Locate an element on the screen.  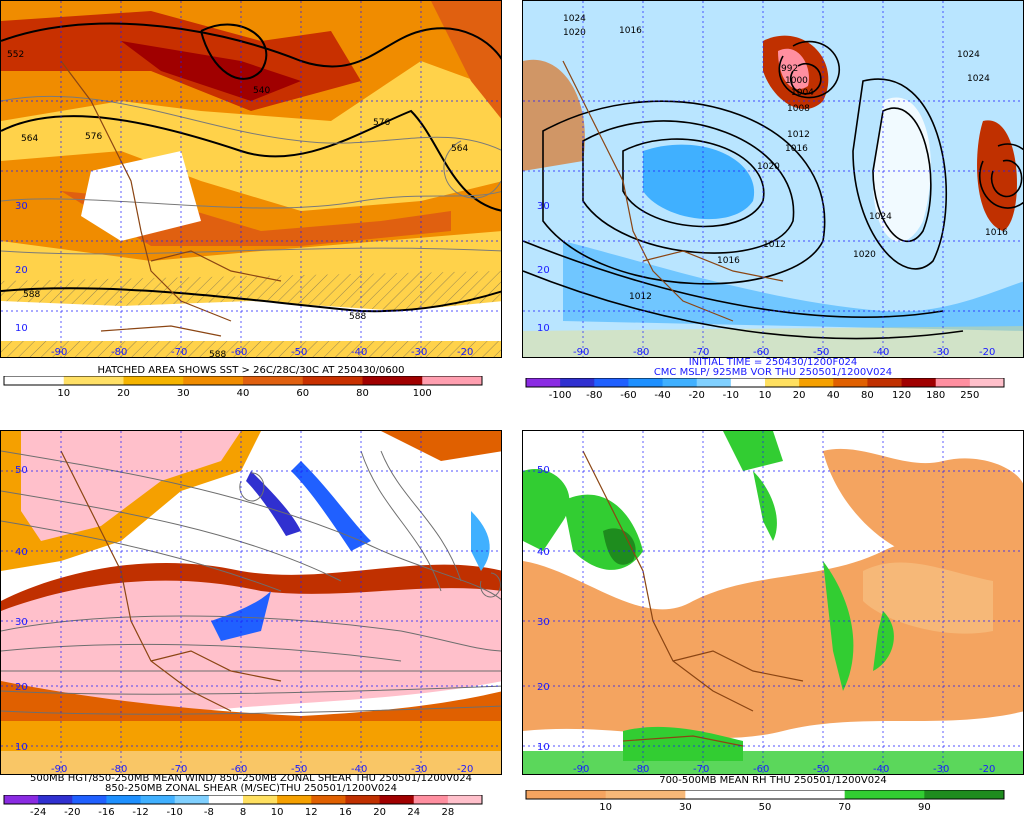
colorbar-tick-label: 250 is located at coordinates (969, 395).